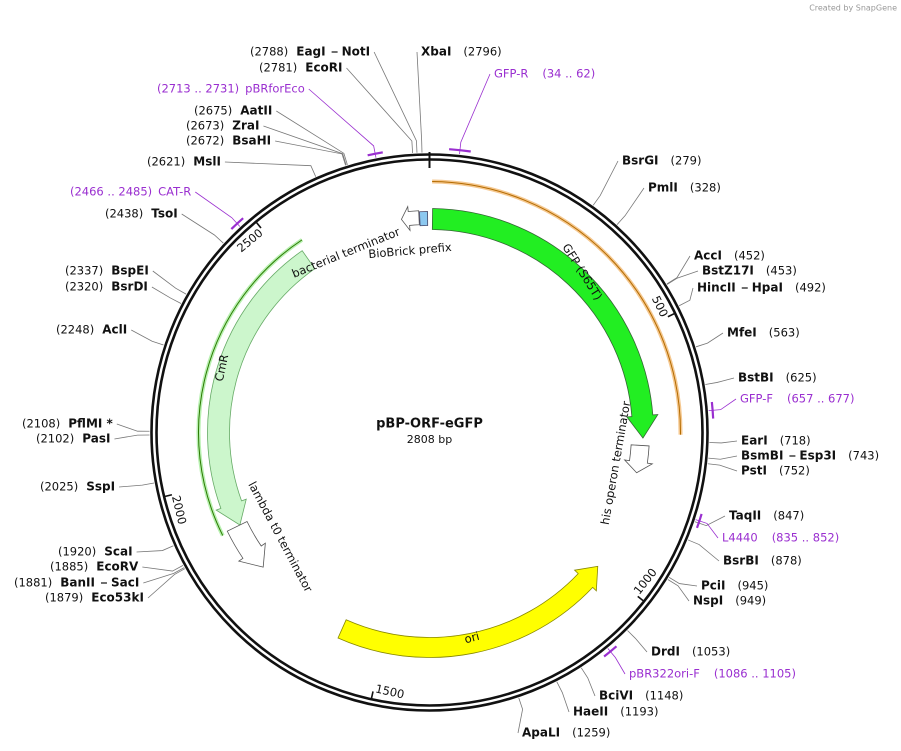 This screenshot has height=751, width=901. What do you see at coordinates (356, 52) in the screenshot?
I see `site-name: NotI` at bounding box center [356, 52].